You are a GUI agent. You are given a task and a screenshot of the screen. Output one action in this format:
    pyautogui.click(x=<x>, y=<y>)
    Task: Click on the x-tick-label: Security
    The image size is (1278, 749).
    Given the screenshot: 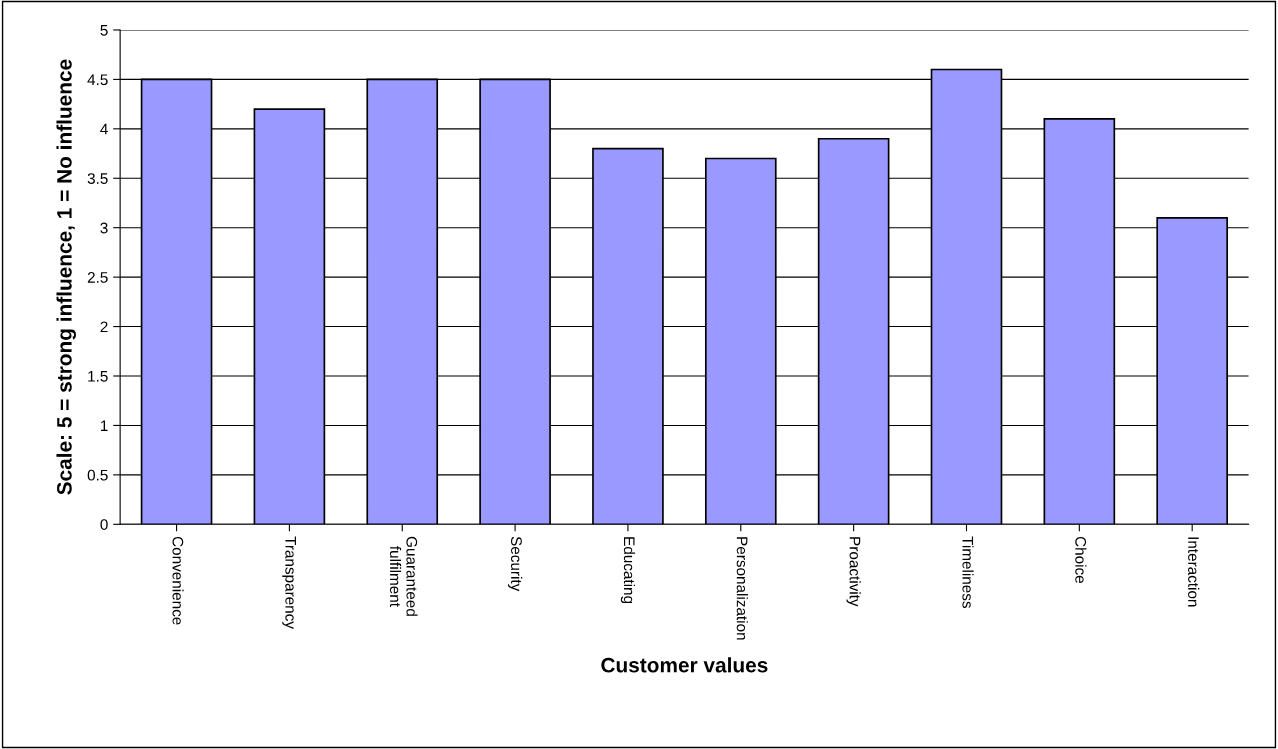 What is the action you would take?
    pyautogui.click(x=515, y=564)
    